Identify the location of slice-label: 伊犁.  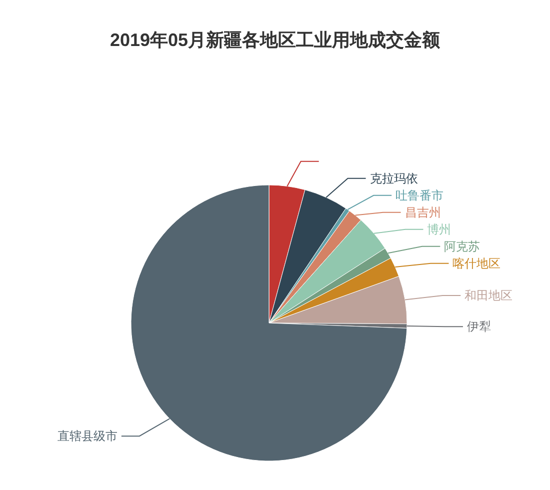
(478, 327).